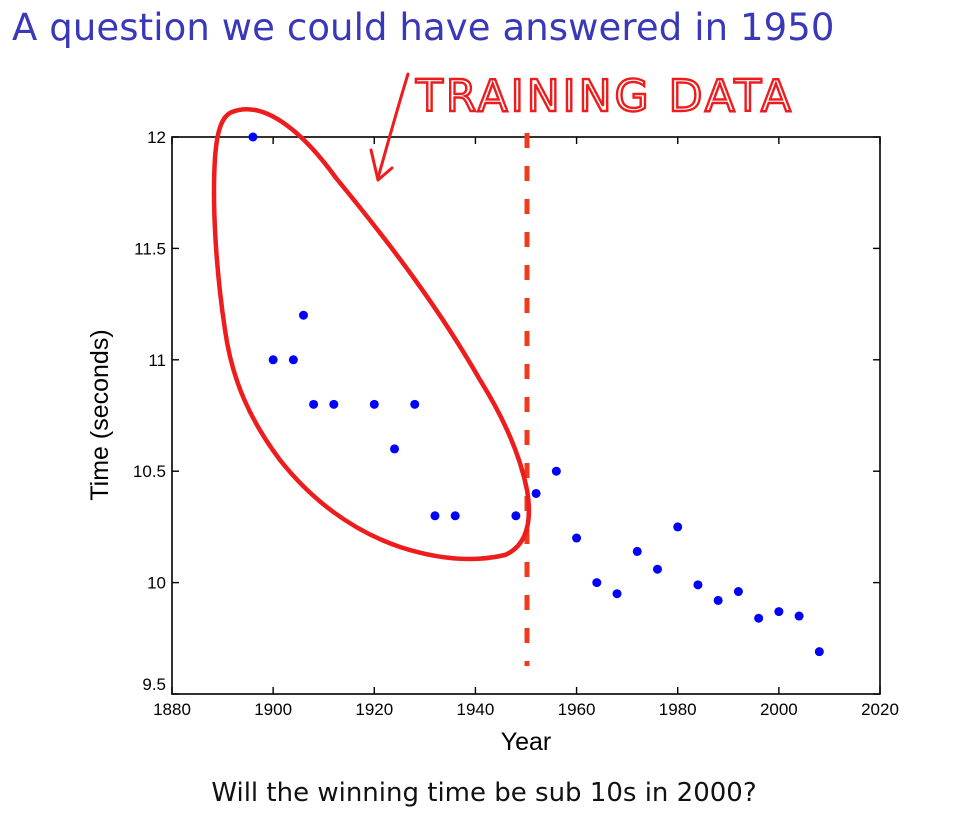 This screenshot has width=968, height=821. I want to click on x-tick-label: 1960, so click(577, 709).